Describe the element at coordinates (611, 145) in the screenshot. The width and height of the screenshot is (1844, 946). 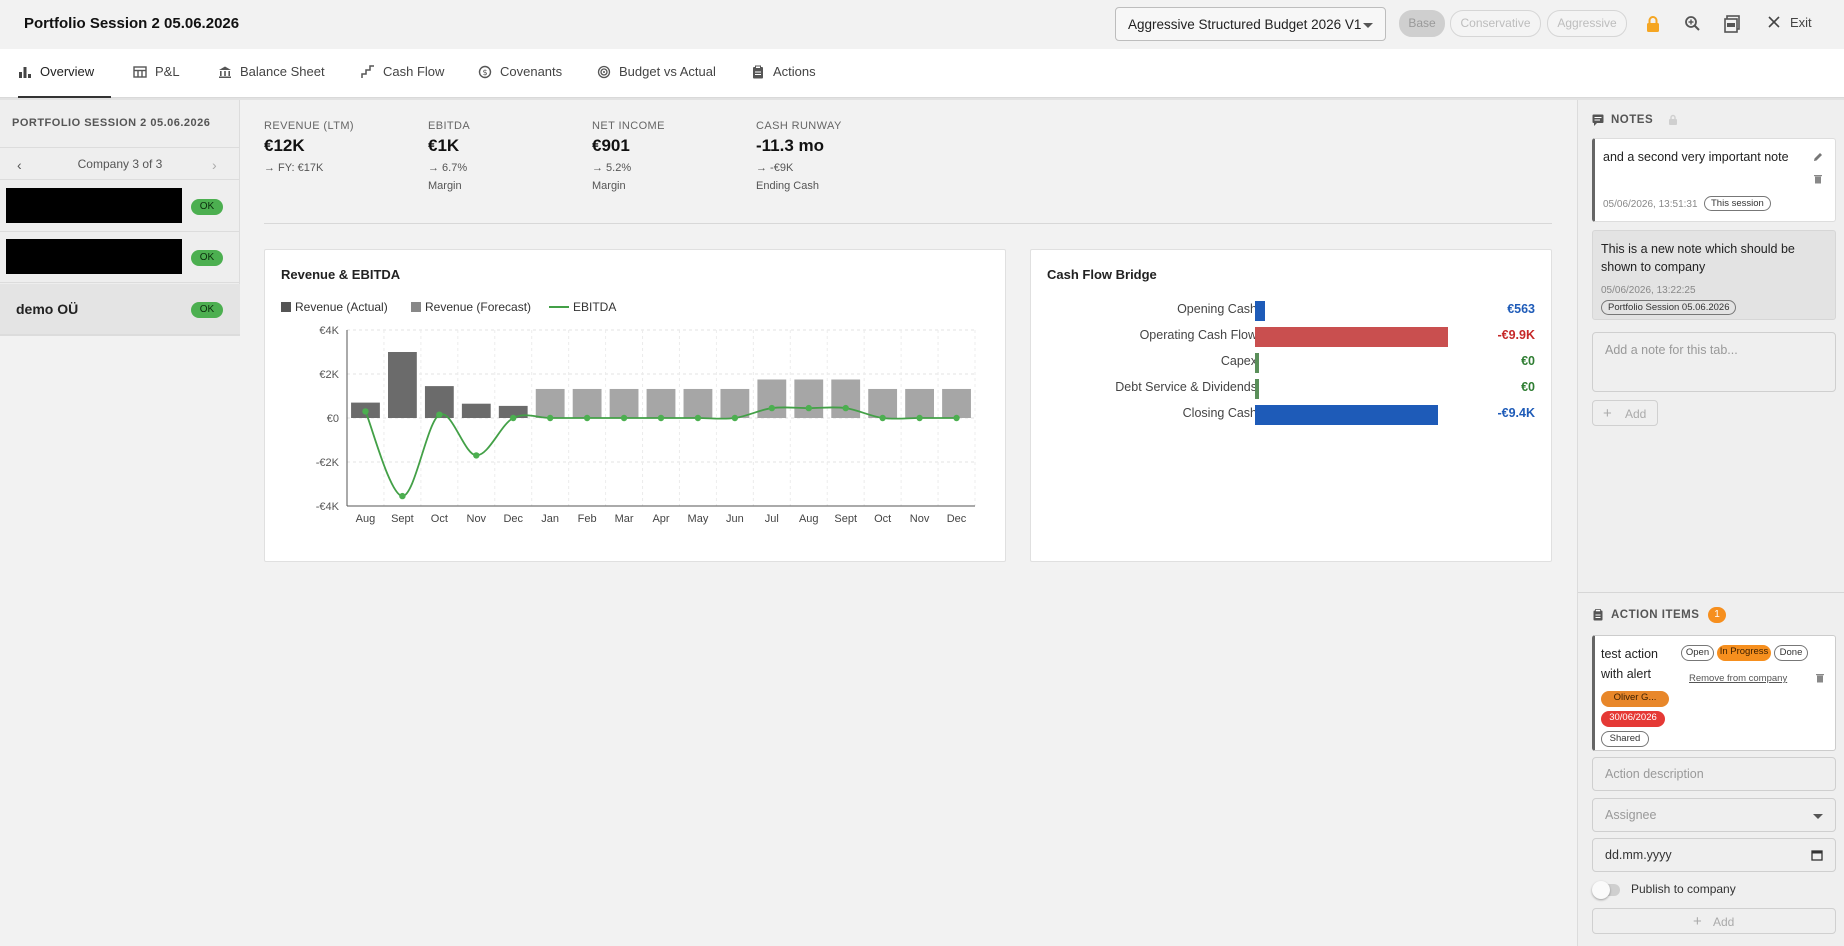
I see `kpi-value: €901` at that location.